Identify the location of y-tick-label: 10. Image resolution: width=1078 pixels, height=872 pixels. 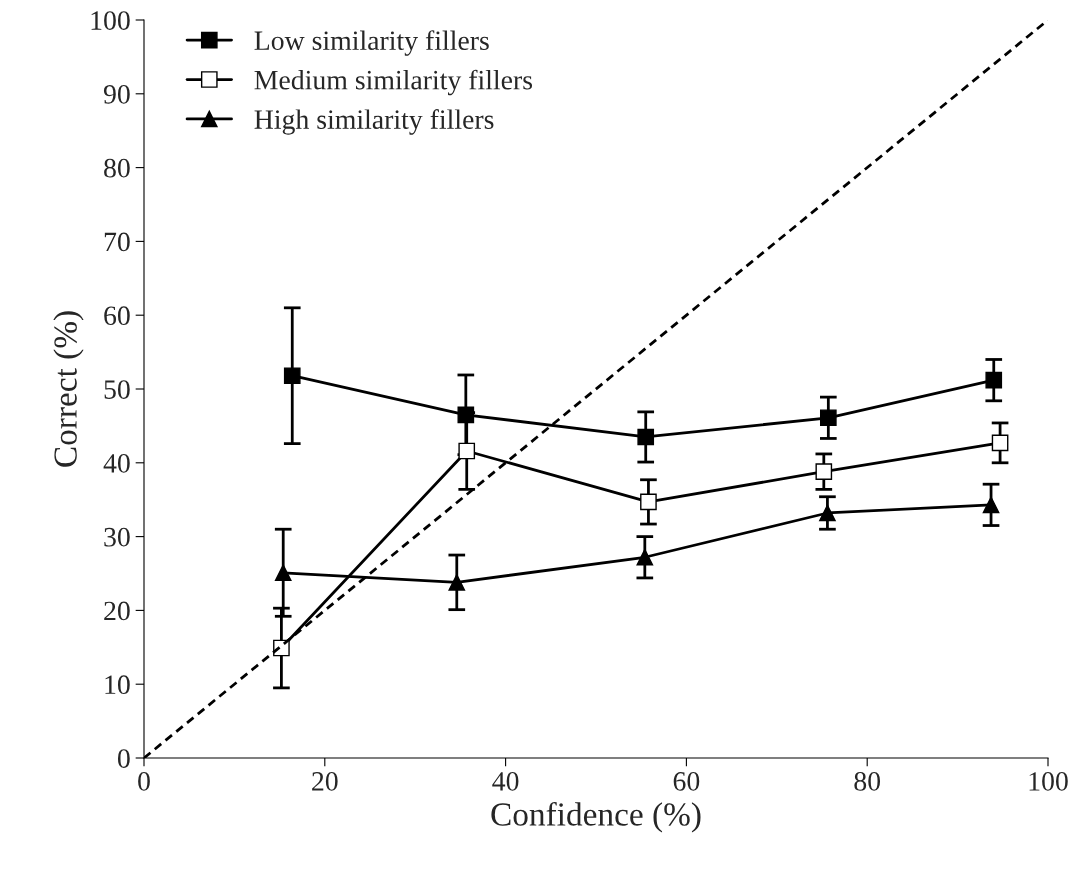
(117, 685).